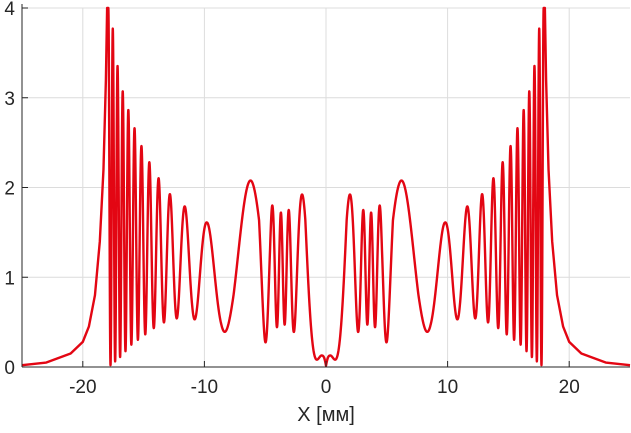 Image resolution: width=631 pixels, height=433 pixels. Describe the element at coordinates (9, 10) in the screenshot. I see `y-tick-label-4: 4` at that location.